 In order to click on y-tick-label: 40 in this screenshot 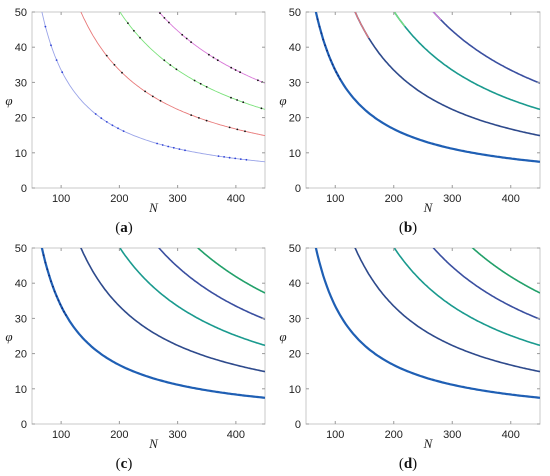, I will do `click(295, 284)`.